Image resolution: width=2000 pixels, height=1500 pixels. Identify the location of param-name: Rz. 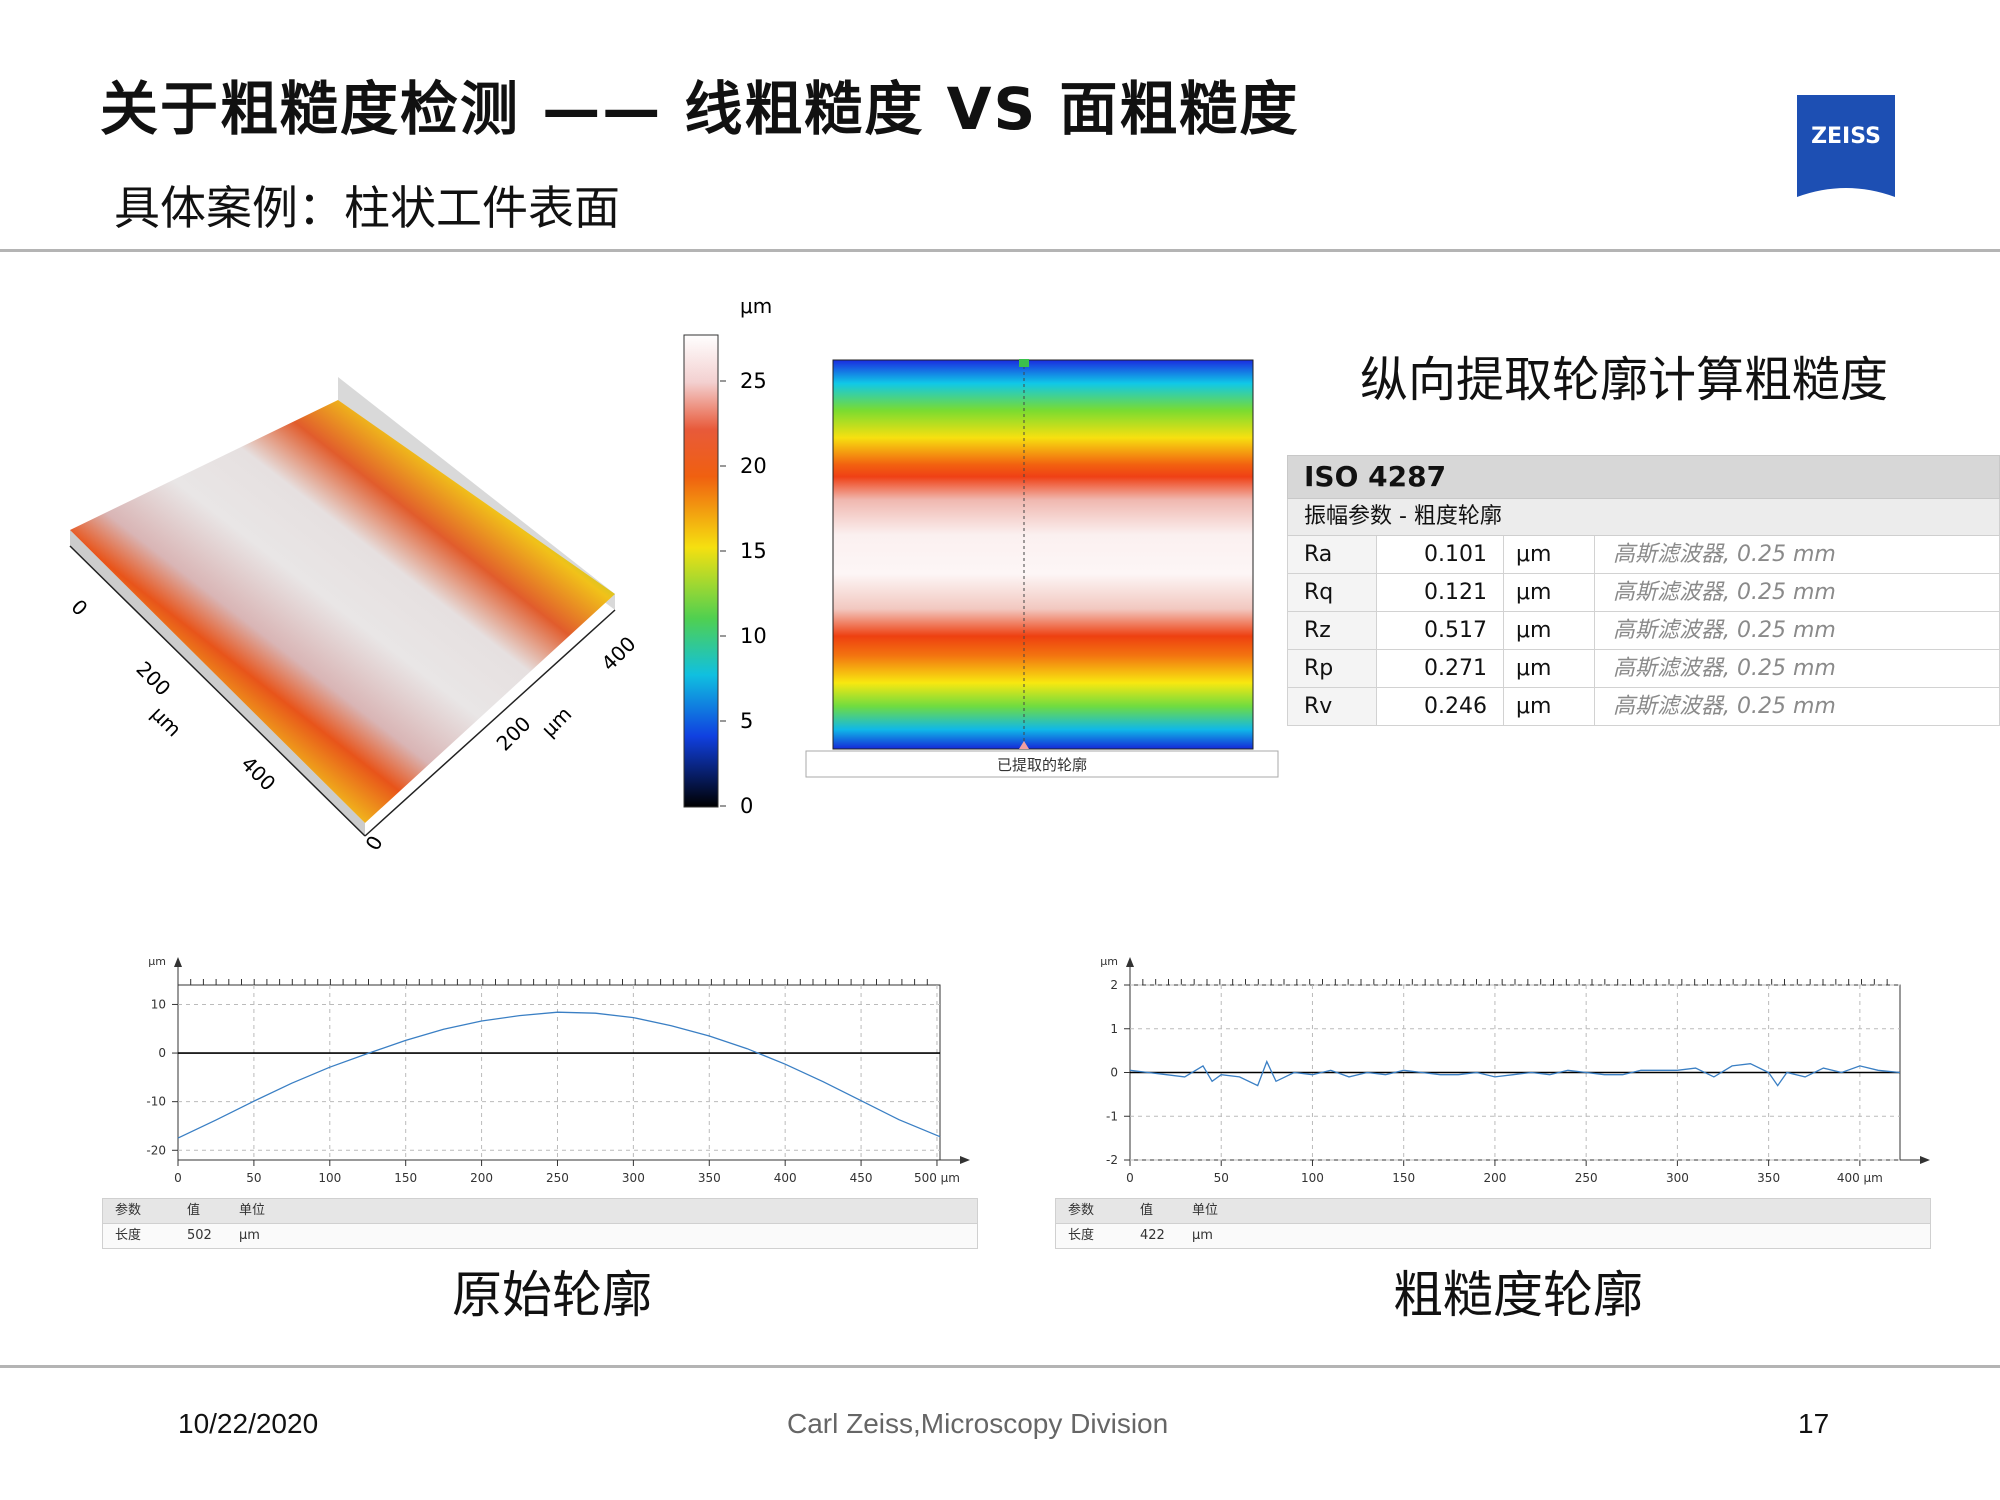
(1332, 630).